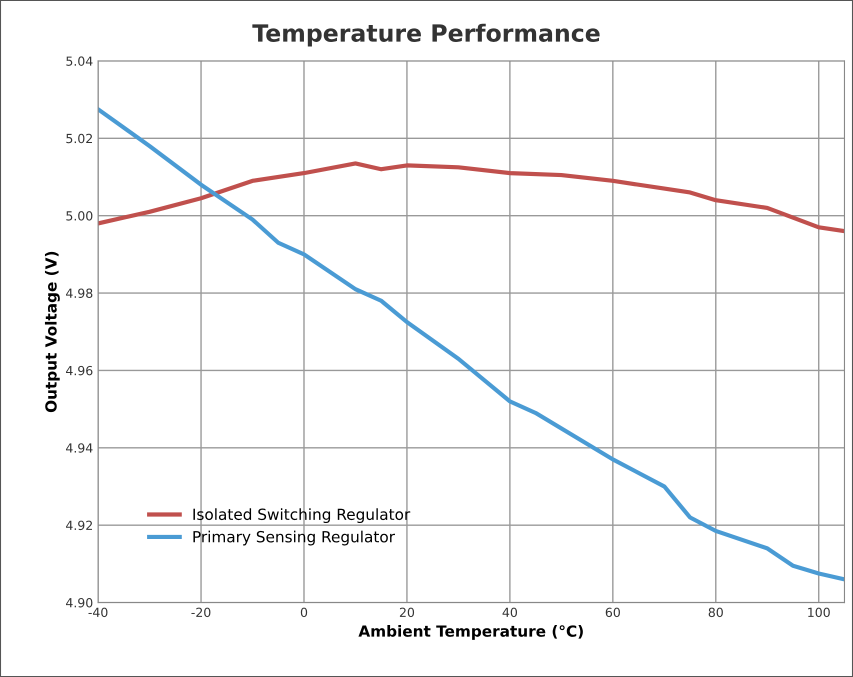  What do you see at coordinates (715, 613) in the screenshot?
I see `x-tick-label: 80` at bounding box center [715, 613].